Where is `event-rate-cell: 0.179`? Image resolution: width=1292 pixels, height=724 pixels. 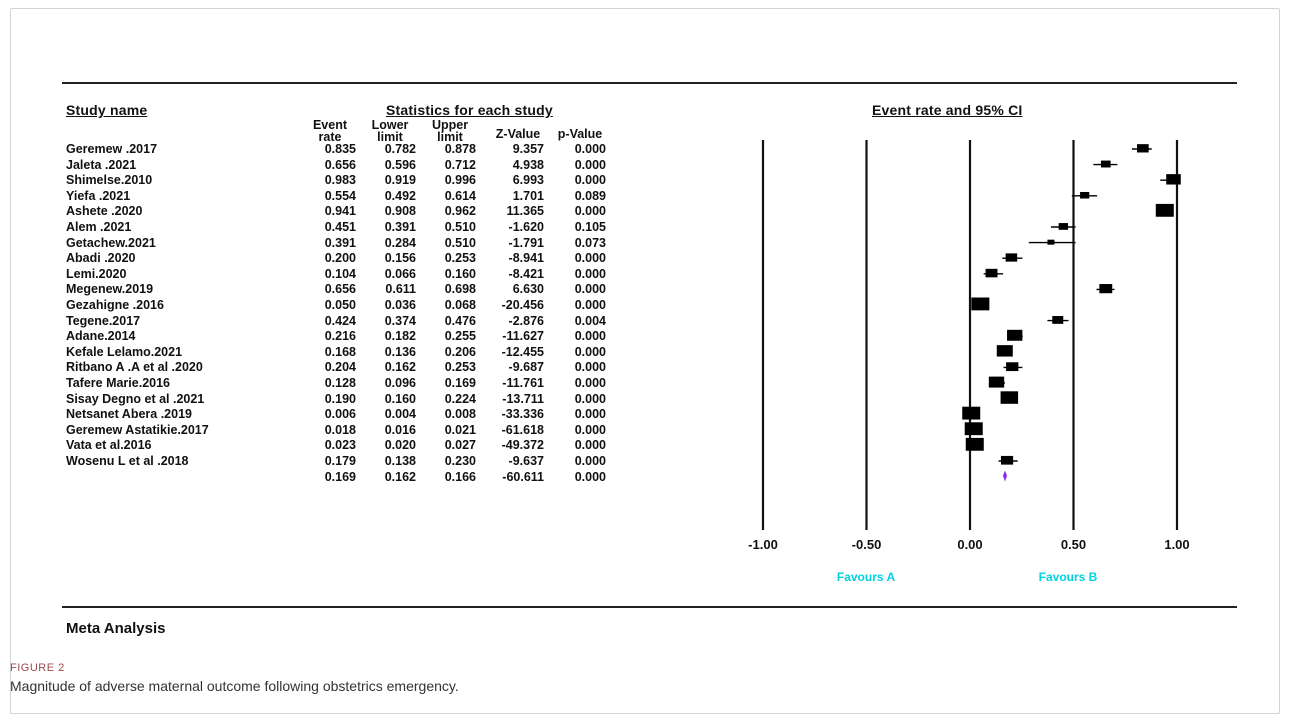
event-rate-cell: 0.179 is located at coordinates (340, 461).